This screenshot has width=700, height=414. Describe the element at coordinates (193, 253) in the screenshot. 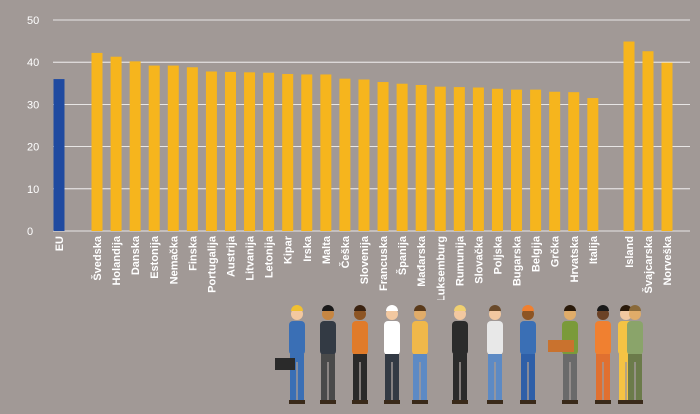

I see `x-tick-label: Finska` at that location.